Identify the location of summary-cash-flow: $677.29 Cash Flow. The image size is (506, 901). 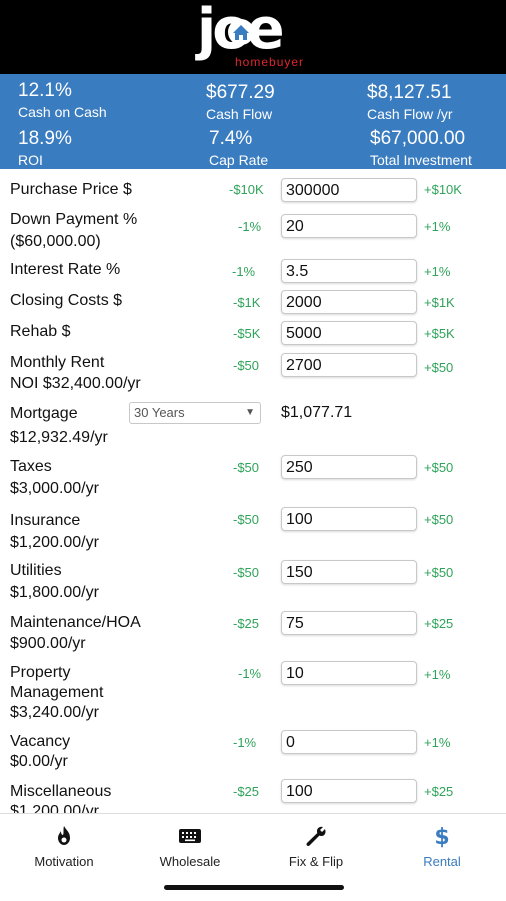
(240, 102).